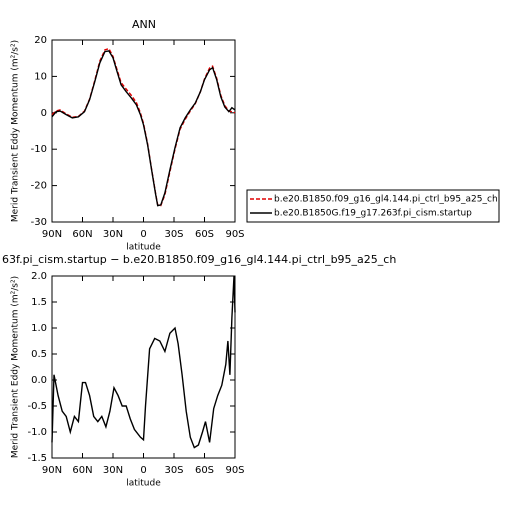 This screenshot has width=510, height=509. What do you see at coordinates (39, 276) in the screenshot?
I see `y-tick-label: 2.0` at bounding box center [39, 276].